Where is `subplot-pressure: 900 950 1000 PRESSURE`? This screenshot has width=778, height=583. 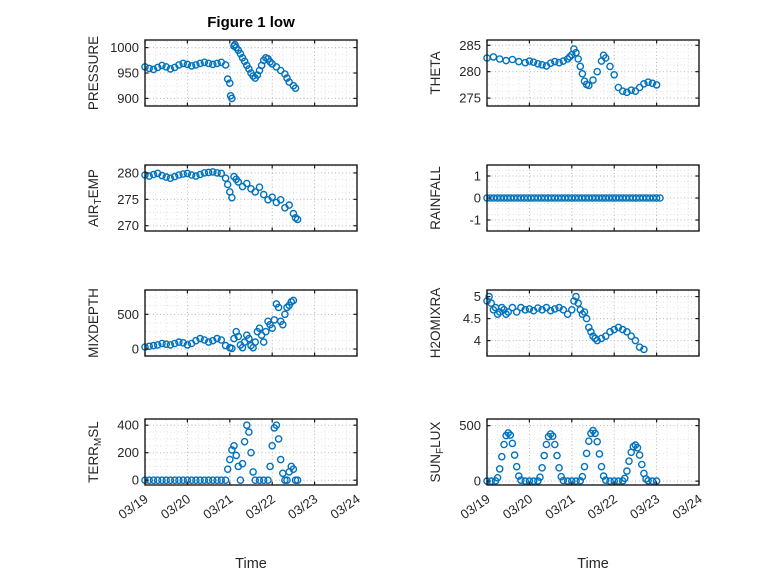
subplot-pressure: 900 950 1000 PRESSURE is located at coordinates (222, 73).